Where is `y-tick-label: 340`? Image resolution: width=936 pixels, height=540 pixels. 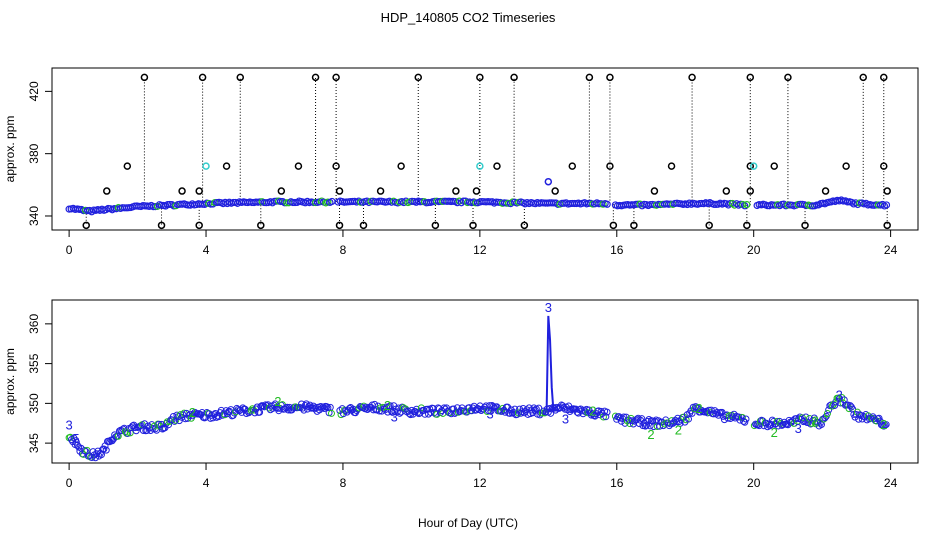
y-tick-label: 340 is located at coordinates (34, 216).